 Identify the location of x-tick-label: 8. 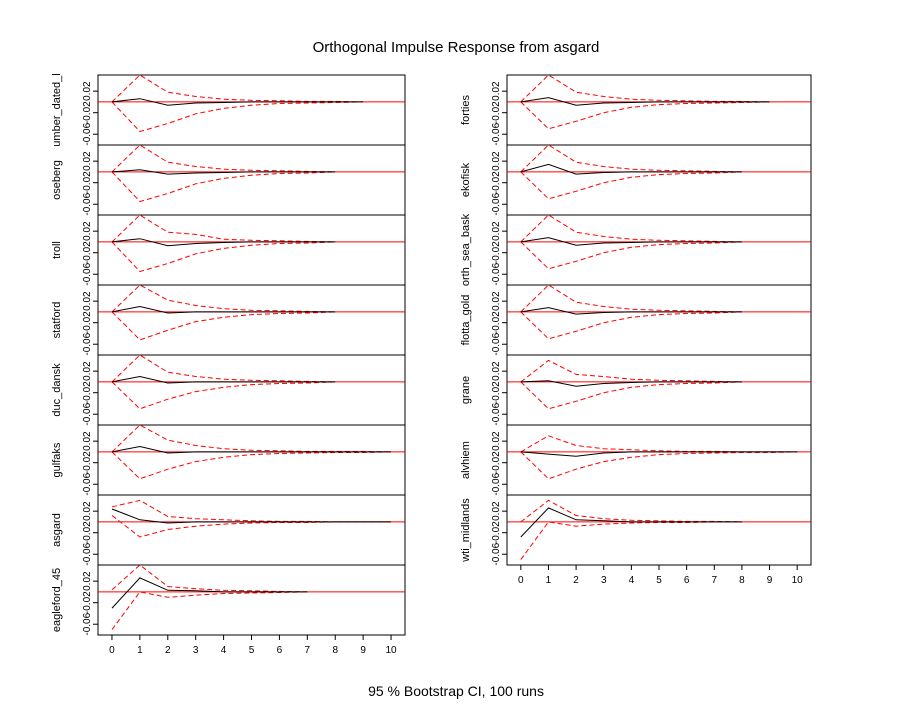
(335, 650).